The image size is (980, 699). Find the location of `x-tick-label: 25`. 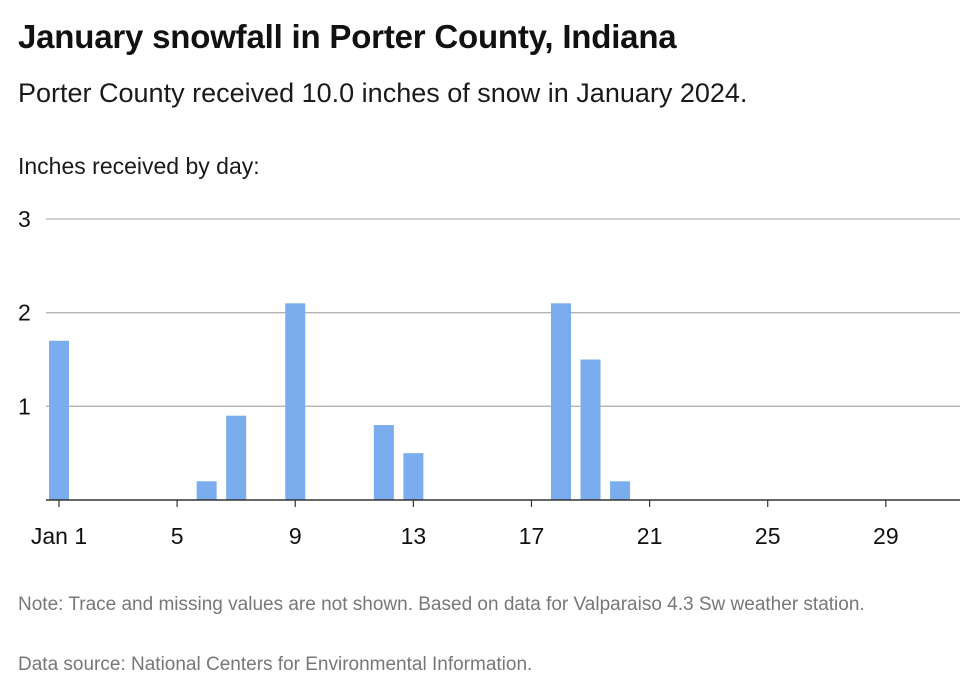

x-tick-label: 25 is located at coordinates (768, 536).